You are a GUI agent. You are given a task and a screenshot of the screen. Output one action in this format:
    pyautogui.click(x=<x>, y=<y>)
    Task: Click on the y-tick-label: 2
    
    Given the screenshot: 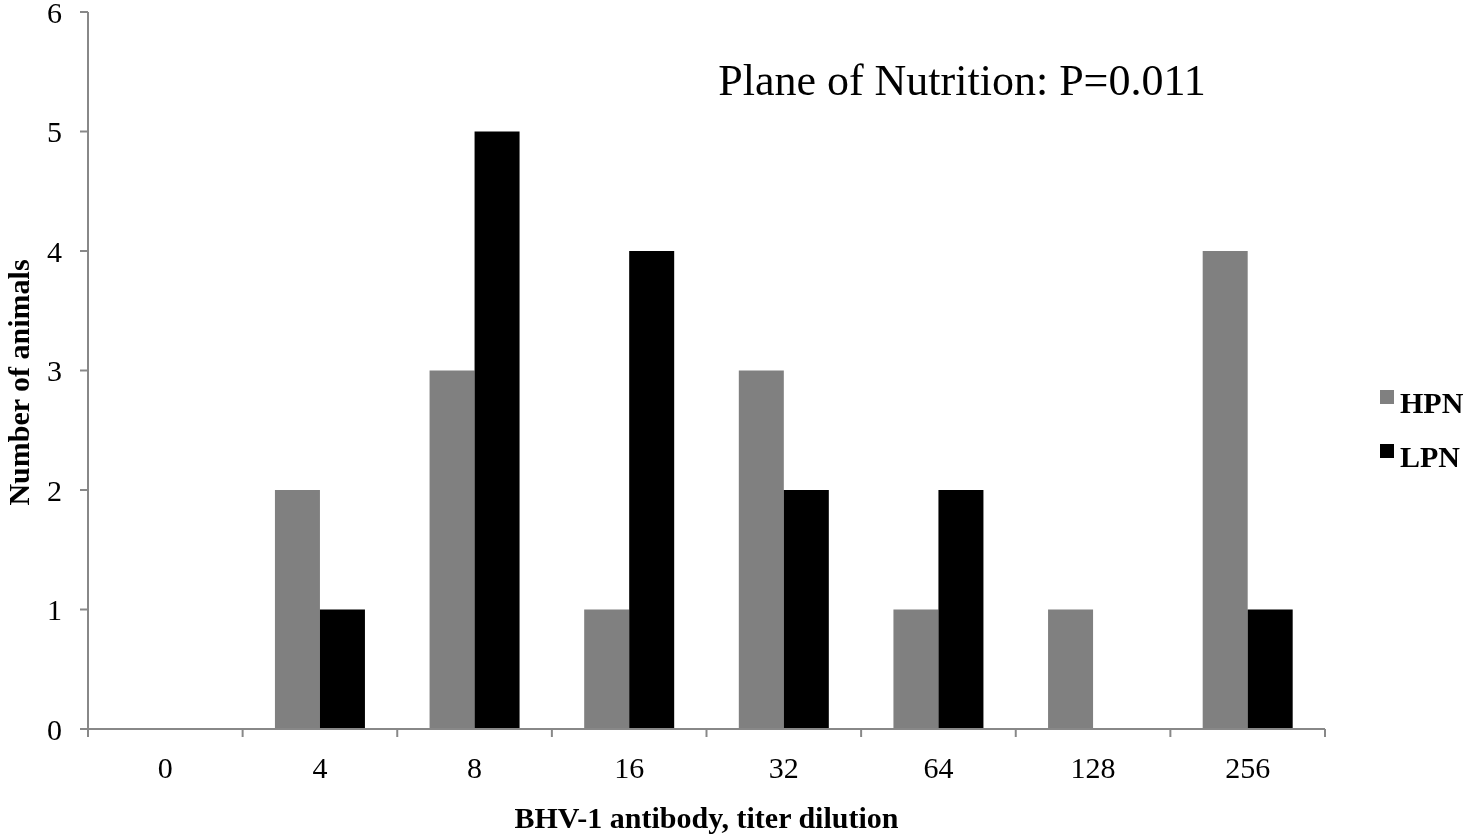 What is the action you would take?
    pyautogui.click(x=54, y=490)
    